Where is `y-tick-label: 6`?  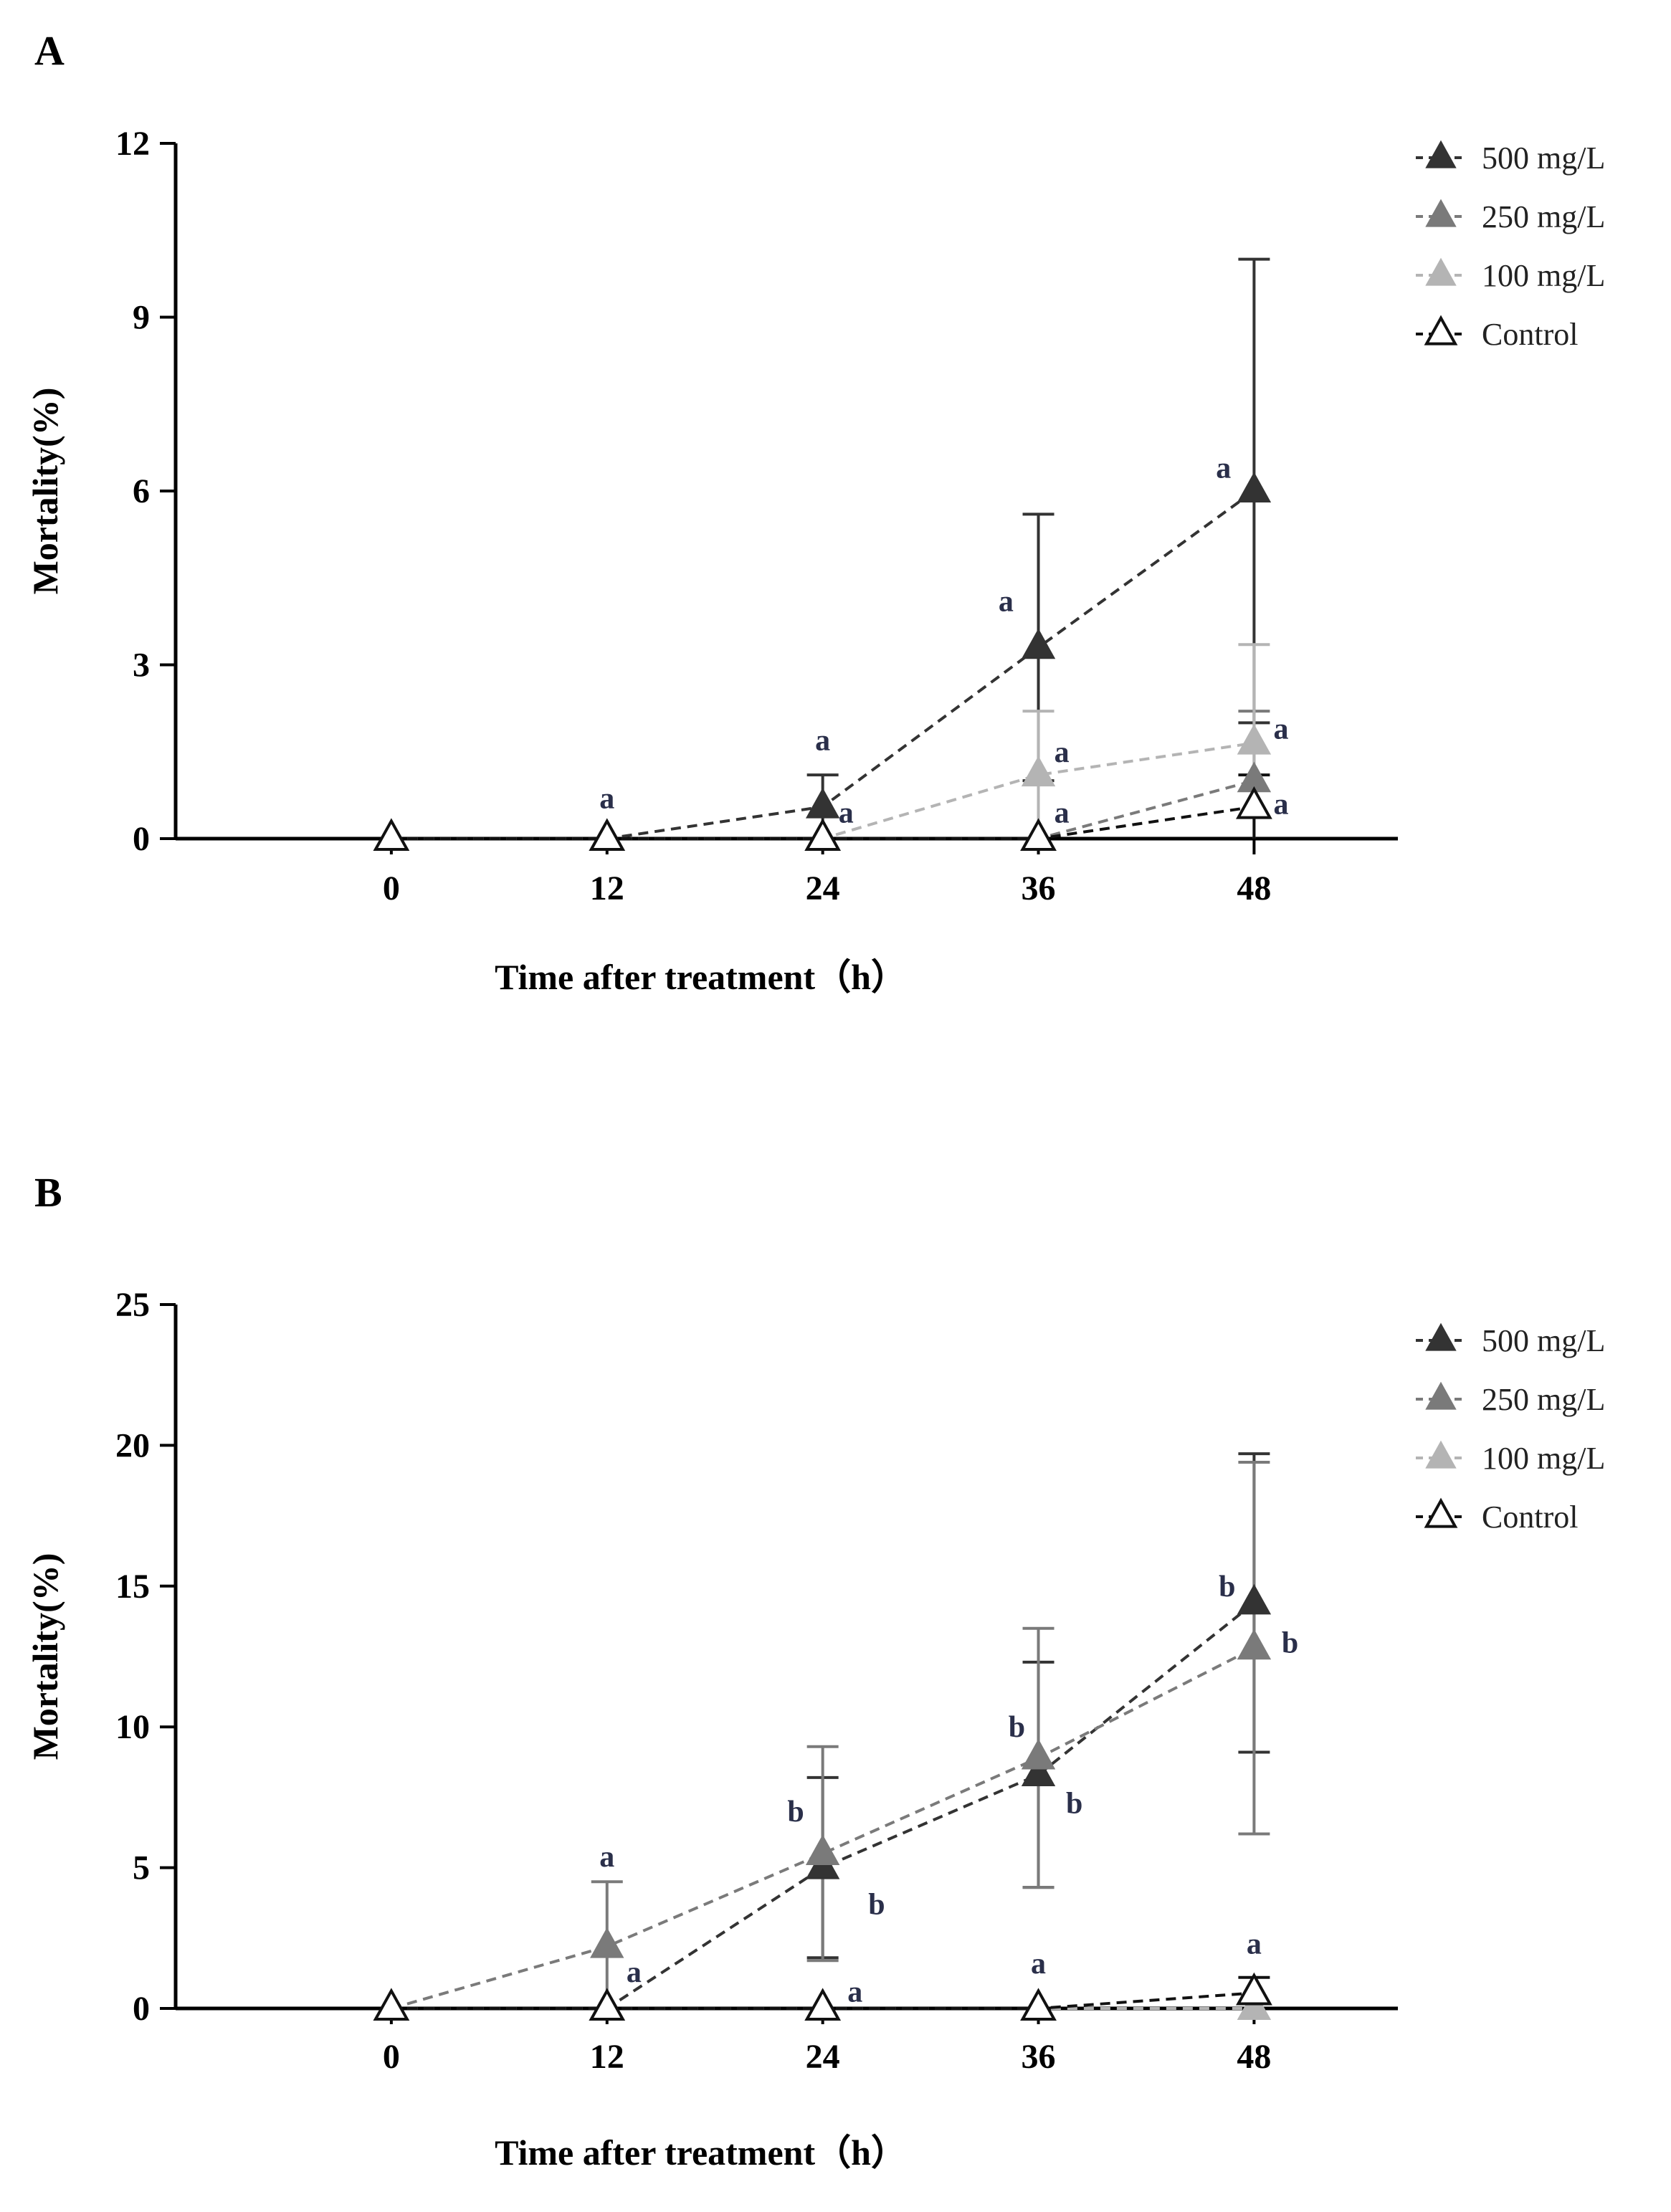 y-tick-label: 6 is located at coordinates (141, 491).